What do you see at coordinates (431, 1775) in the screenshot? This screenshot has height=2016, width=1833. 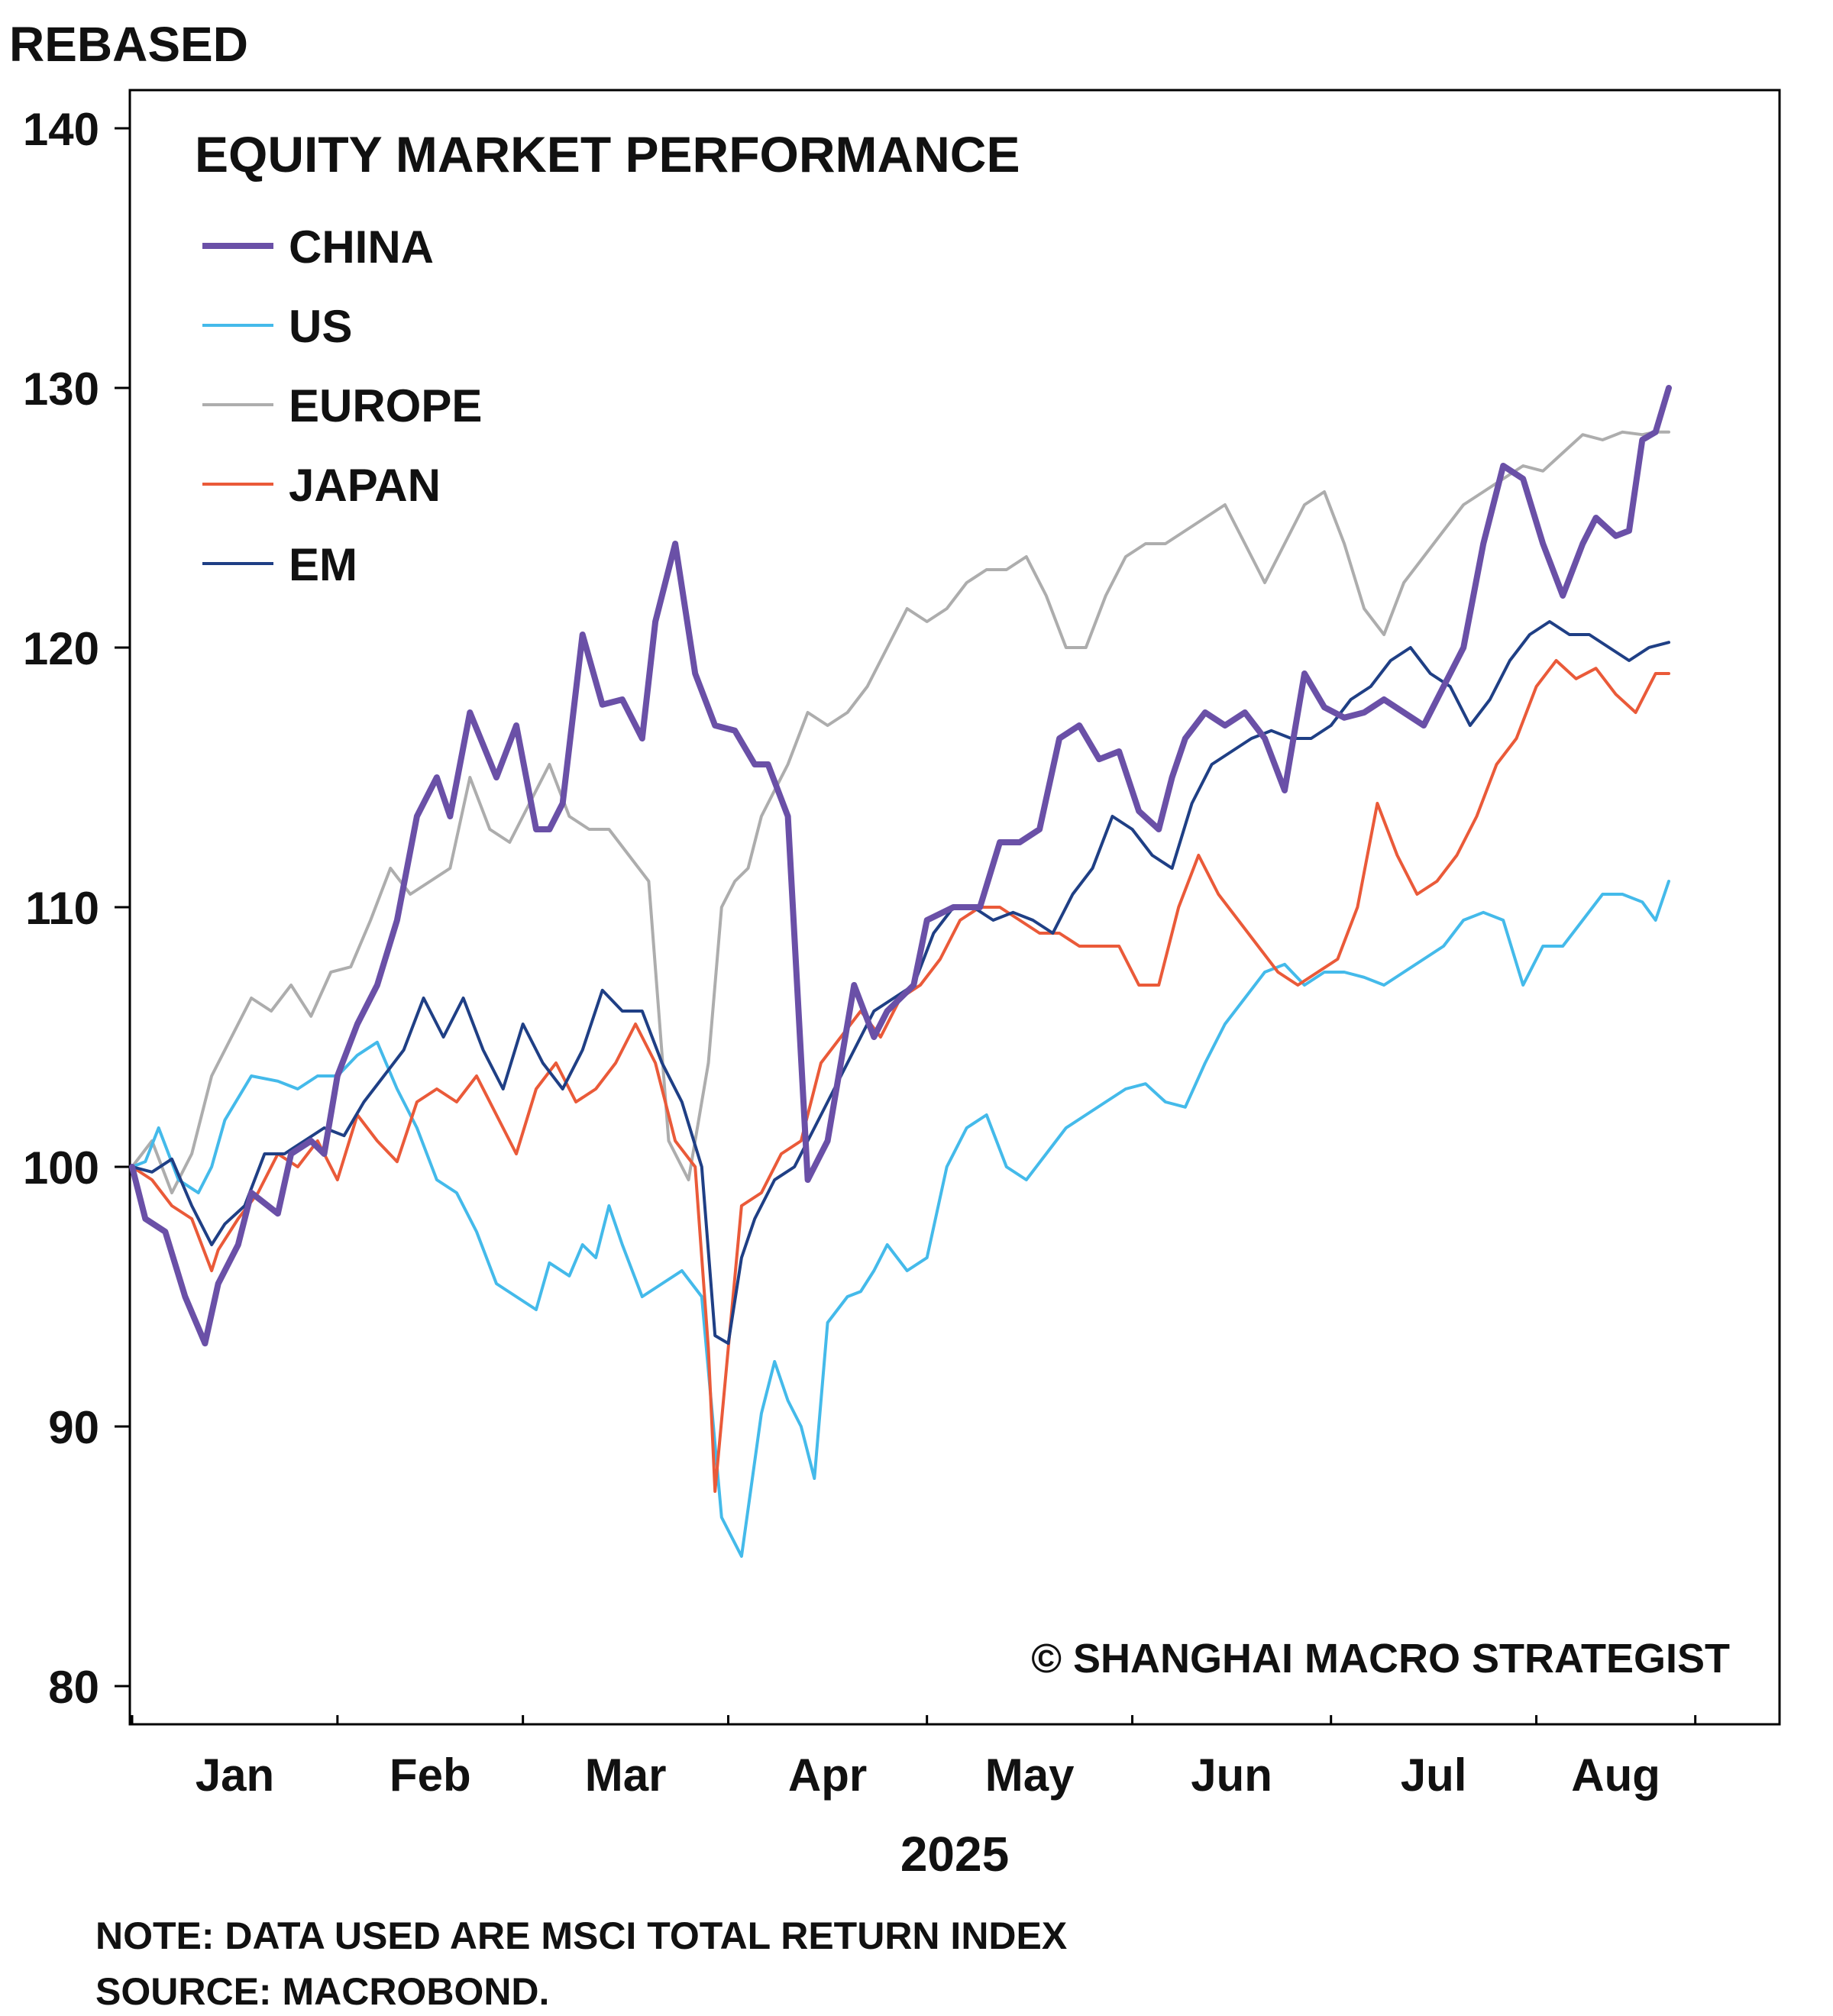 I see `x-tick-label: Feb` at bounding box center [431, 1775].